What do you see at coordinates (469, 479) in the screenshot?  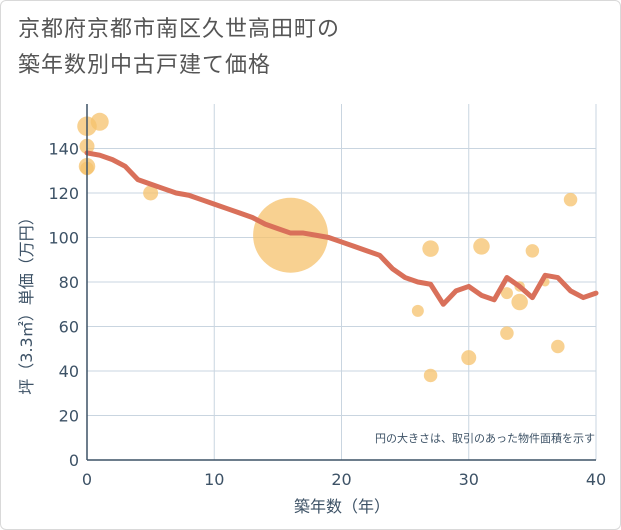 I see `x-tick-label: 30` at bounding box center [469, 479].